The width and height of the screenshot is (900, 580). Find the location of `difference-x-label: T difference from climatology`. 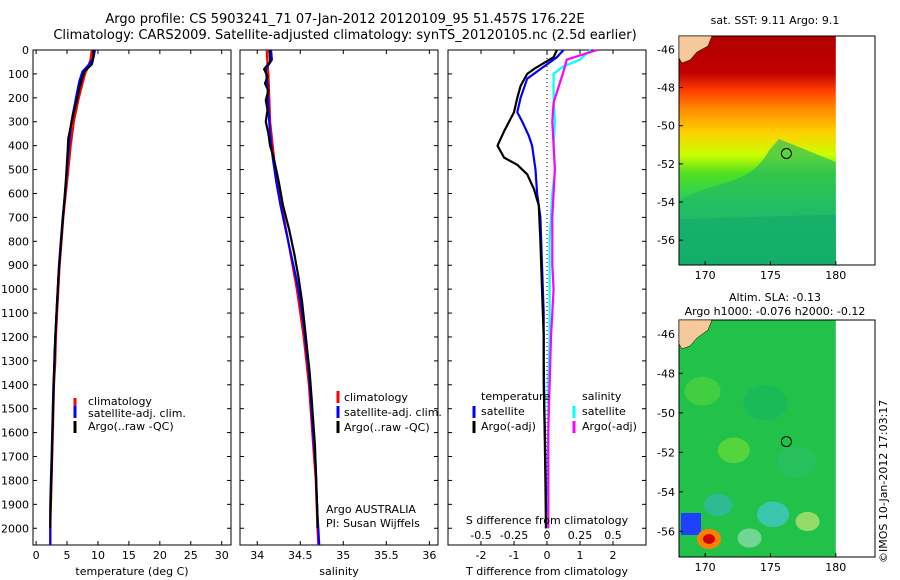

difference-x-label: T difference from climatology is located at coordinates (546, 571).